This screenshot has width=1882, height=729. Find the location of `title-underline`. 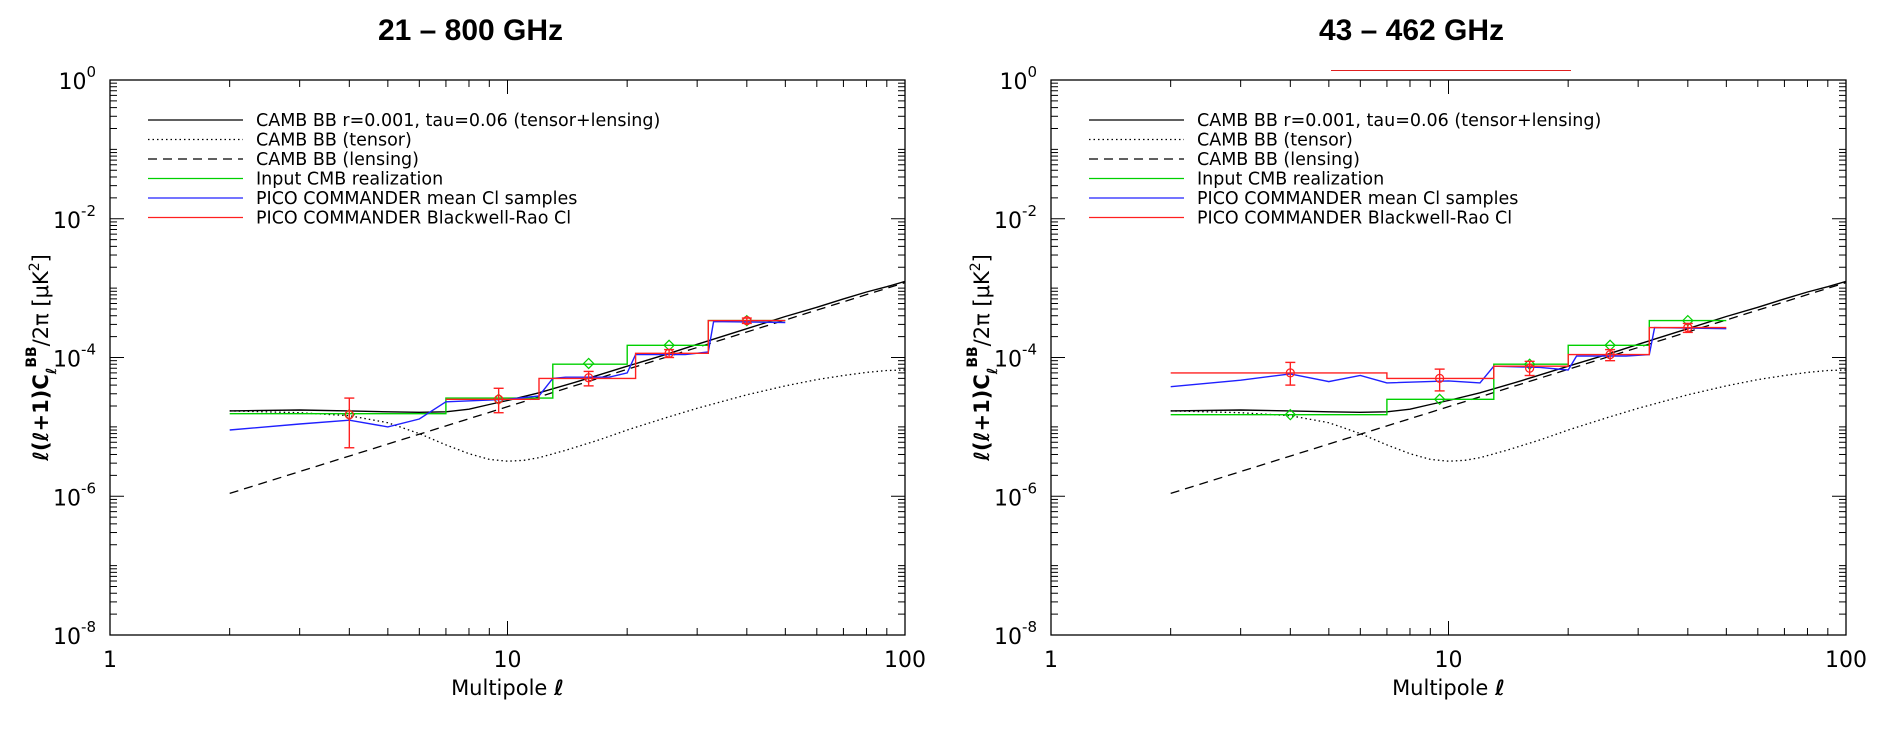

title-underline is located at coordinates (1451, 70).